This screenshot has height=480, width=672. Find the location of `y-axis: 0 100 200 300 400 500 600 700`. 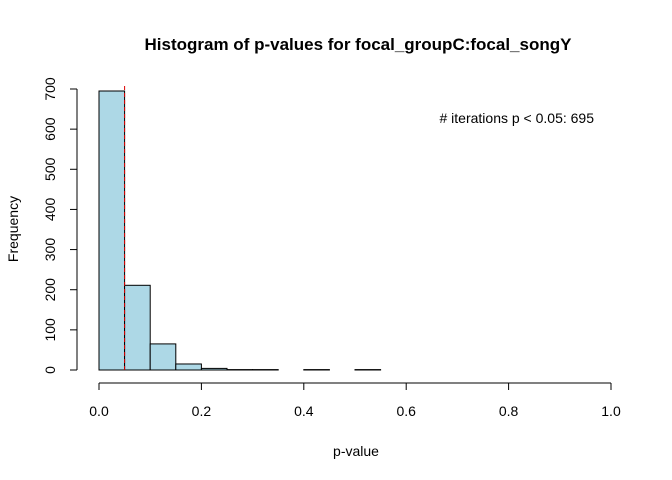

y-axis: 0 100 200 300 400 500 600 700 is located at coordinates (60, 225).